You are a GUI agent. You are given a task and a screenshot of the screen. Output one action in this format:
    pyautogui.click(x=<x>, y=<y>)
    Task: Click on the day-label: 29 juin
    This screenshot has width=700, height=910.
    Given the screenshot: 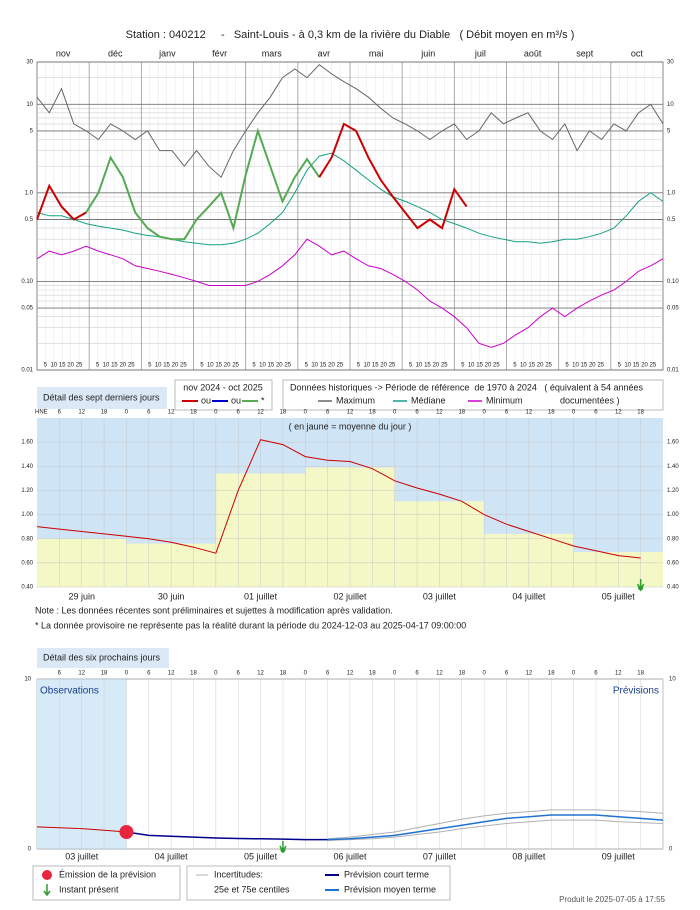 What is the action you would take?
    pyautogui.click(x=81, y=596)
    